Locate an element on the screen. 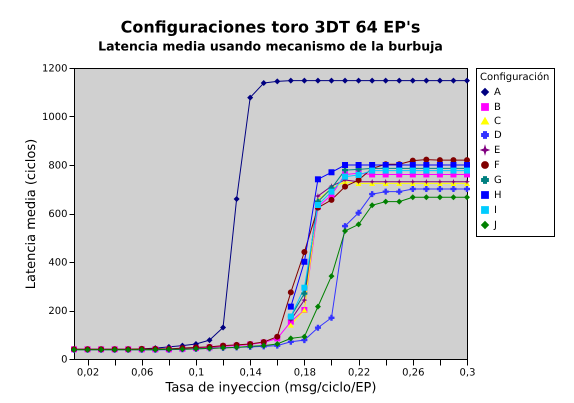 The width and height of the screenshot is (574, 403). legend-label: J is located at coordinates (495, 225).